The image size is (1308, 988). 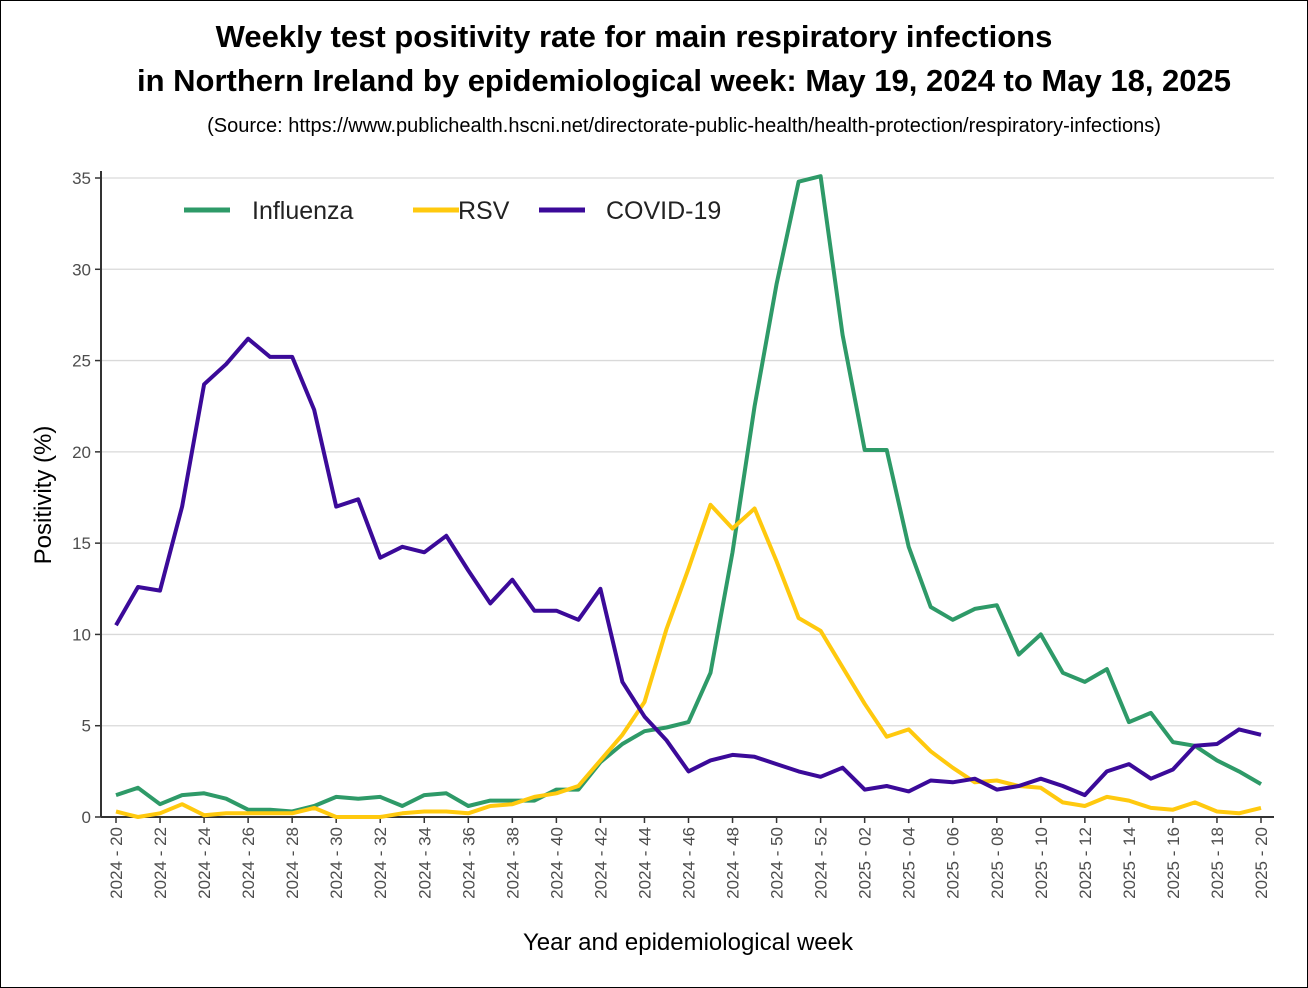 I want to click on x-tick-label: 2024 - 52, so click(x=821, y=863).